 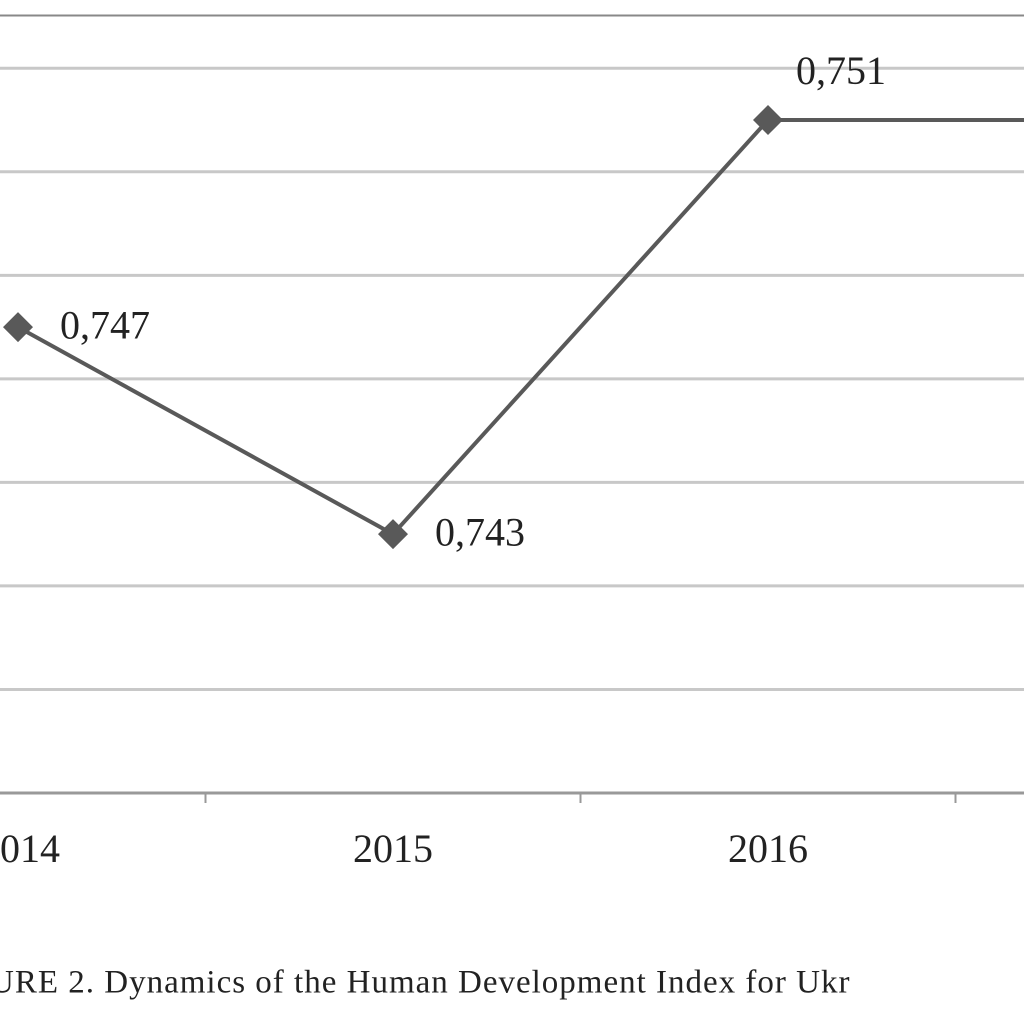 What do you see at coordinates (768, 848) in the screenshot?
I see `x-tick-label: 2016` at bounding box center [768, 848].